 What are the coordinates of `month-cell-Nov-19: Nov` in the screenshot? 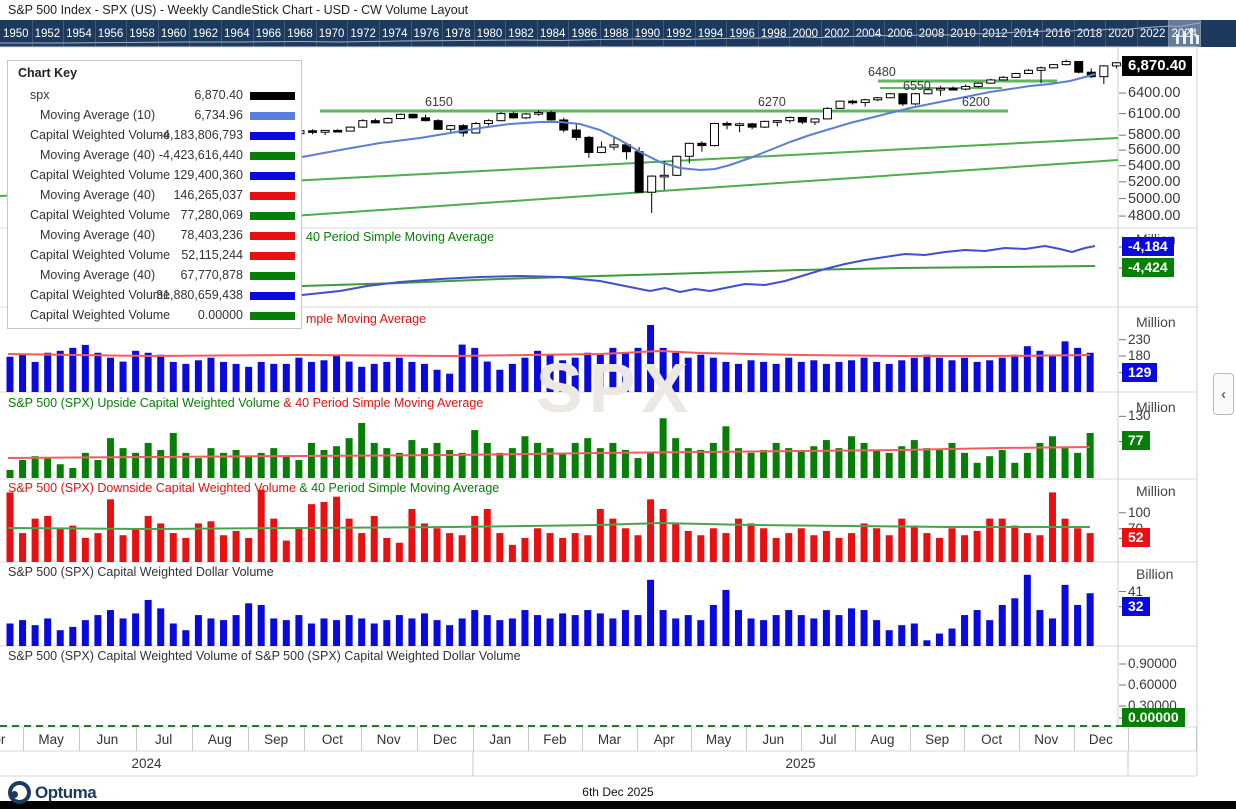 It's located at (1047, 739).